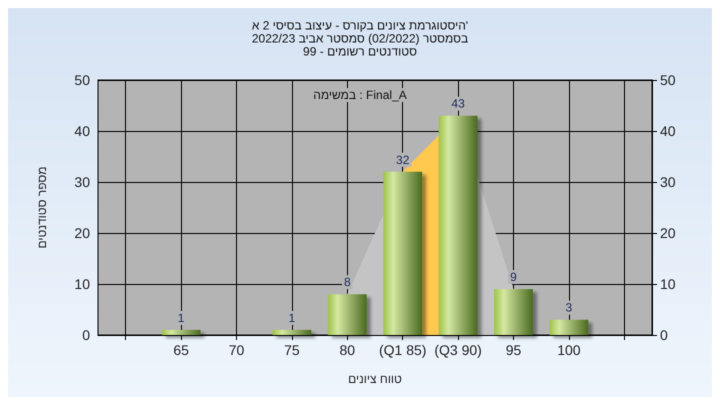 The height and width of the screenshot is (405, 720). What do you see at coordinates (458, 103) in the screenshot?
I see `data-label: 43` at bounding box center [458, 103].